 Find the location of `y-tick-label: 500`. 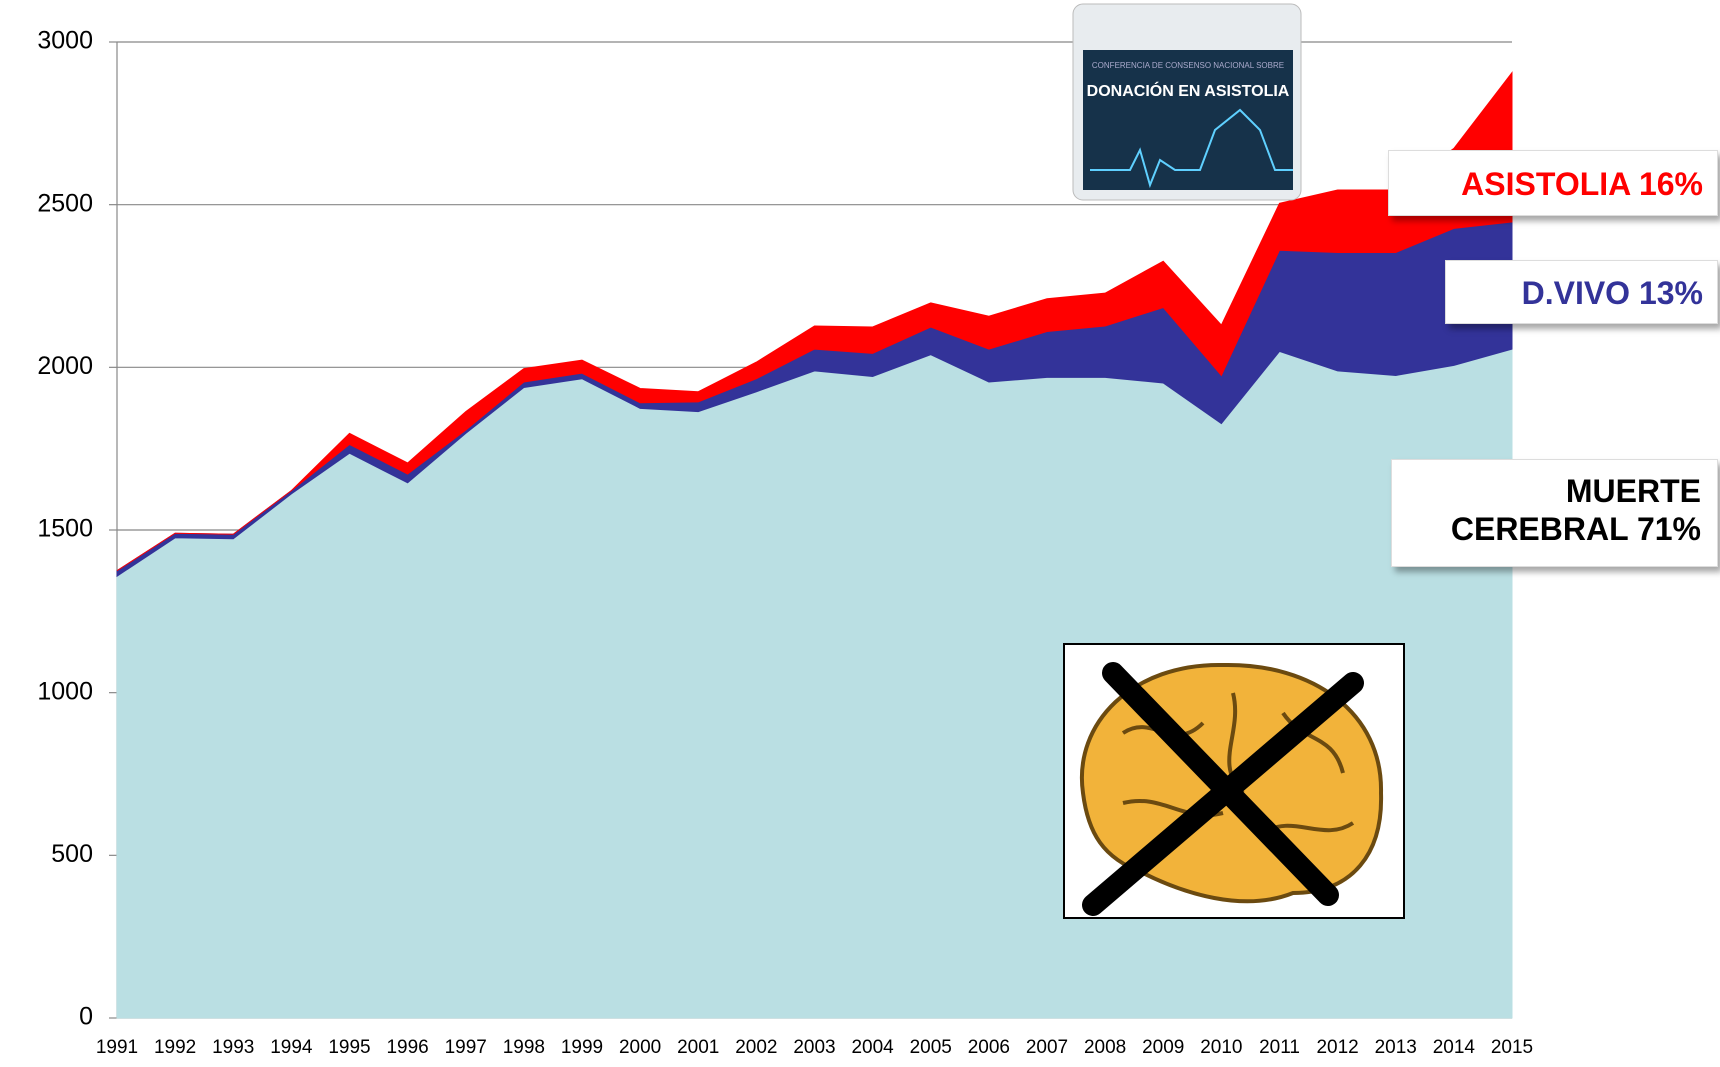

y-tick-label: 500 is located at coordinates (72, 854).